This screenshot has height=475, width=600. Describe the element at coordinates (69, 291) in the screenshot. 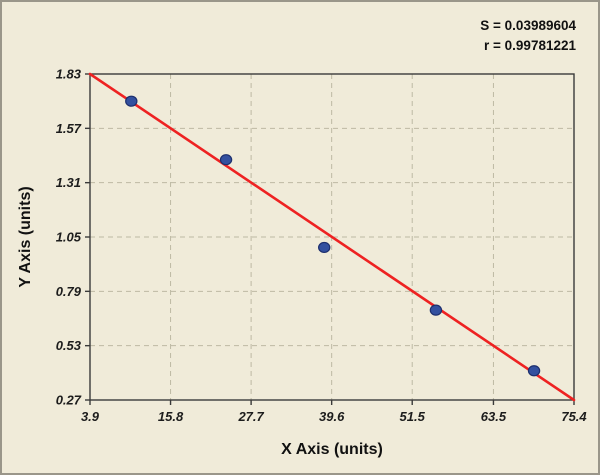

I see `y-tick-label: 0.79` at that location.